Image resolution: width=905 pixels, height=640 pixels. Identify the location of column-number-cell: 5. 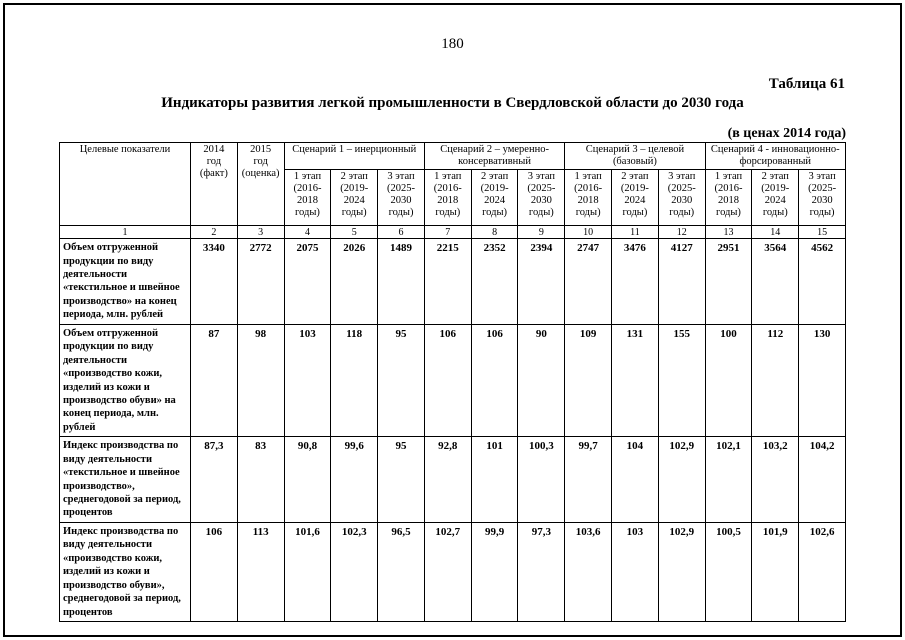
(354, 232).